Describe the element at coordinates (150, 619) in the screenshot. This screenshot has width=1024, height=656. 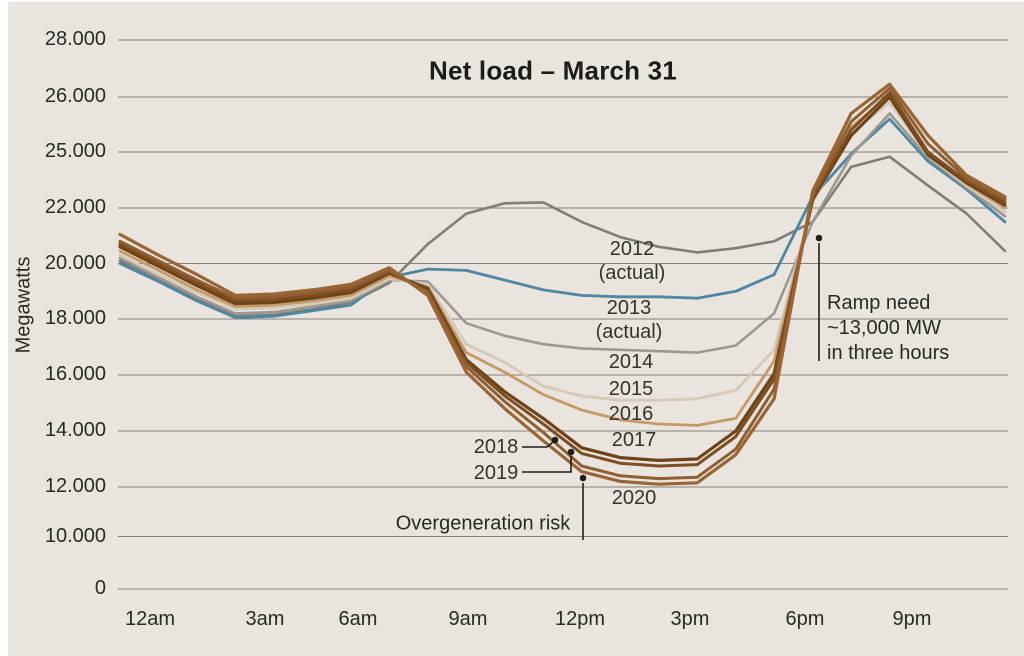
I see `x-tick-label: 12am` at that location.